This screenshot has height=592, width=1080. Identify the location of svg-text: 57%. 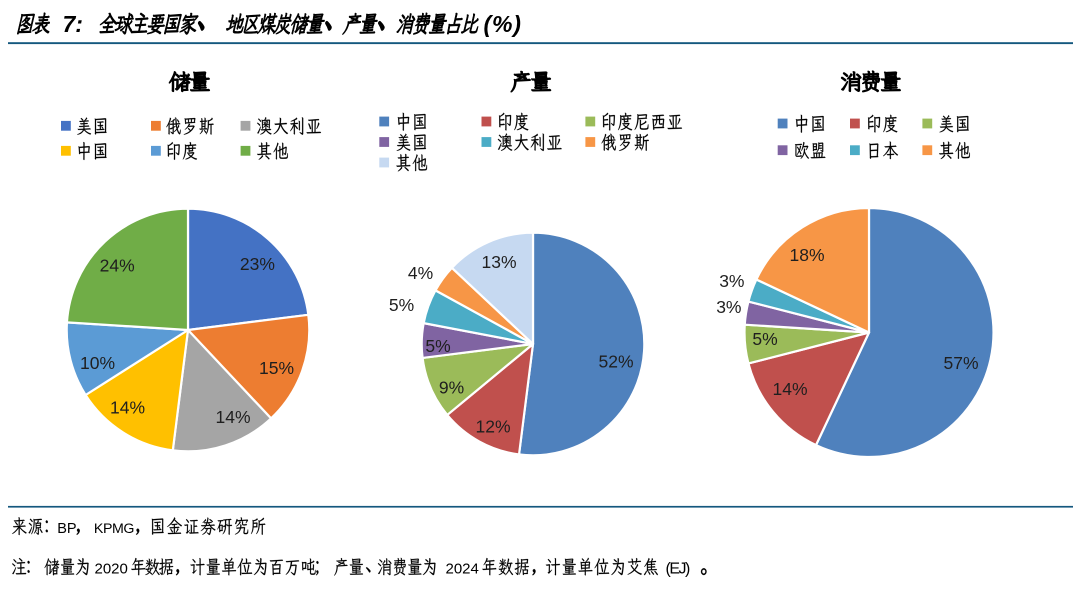
(960, 363).